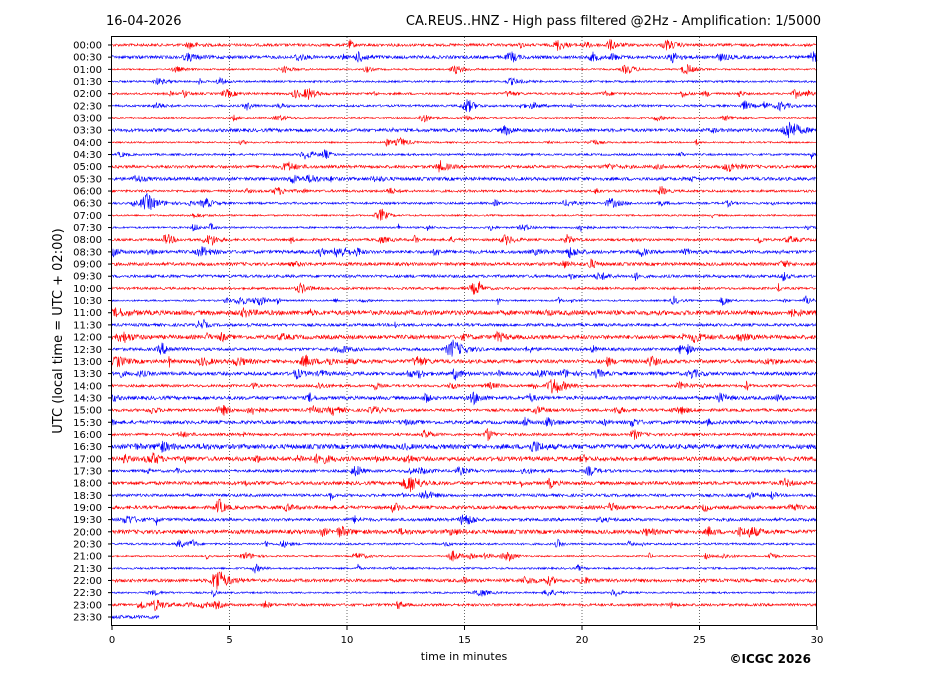 Image resolution: width=927 pixels, height=696 pixels. I want to click on y-tick-label: 14:30, so click(87, 398).